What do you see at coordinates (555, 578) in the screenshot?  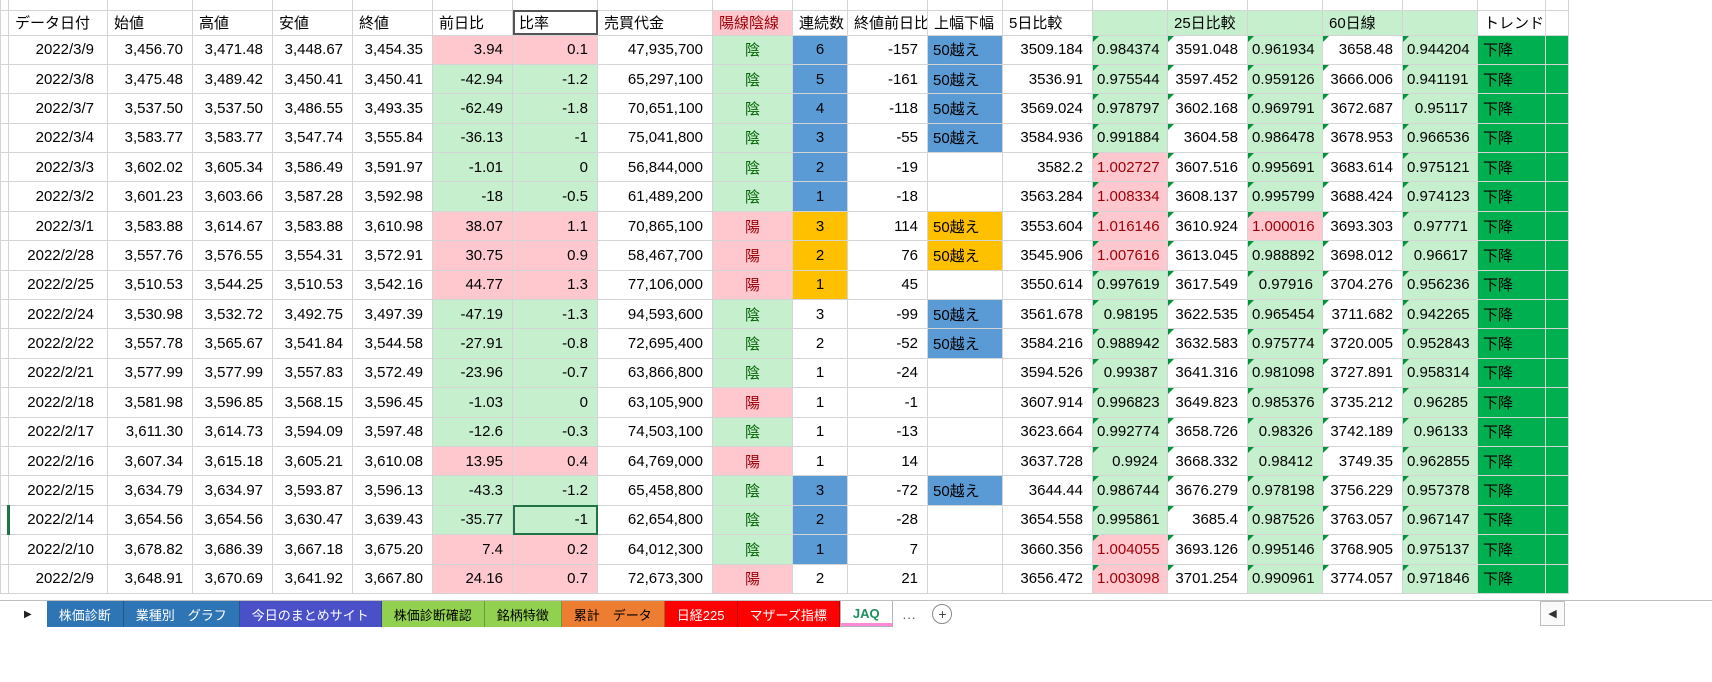 I see `cell-pct: 0.7` at bounding box center [555, 578].